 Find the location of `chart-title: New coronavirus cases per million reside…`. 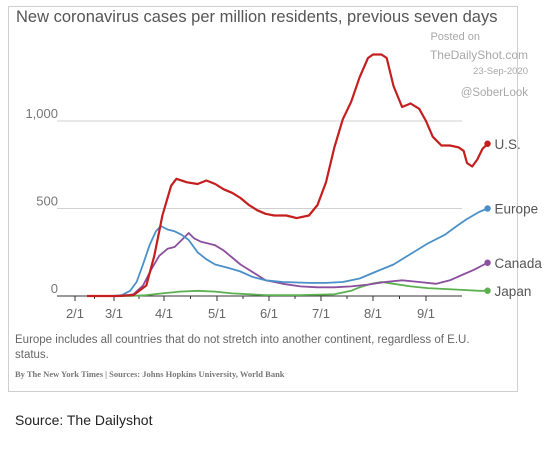

chart-title: New coronavirus cases per million reside… is located at coordinates (257, 17).